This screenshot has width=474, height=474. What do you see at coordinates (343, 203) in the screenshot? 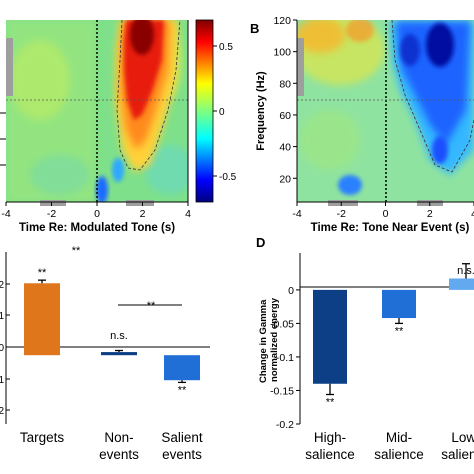
I see `panel-b-gray-bar` at bounding box center [343, 203].